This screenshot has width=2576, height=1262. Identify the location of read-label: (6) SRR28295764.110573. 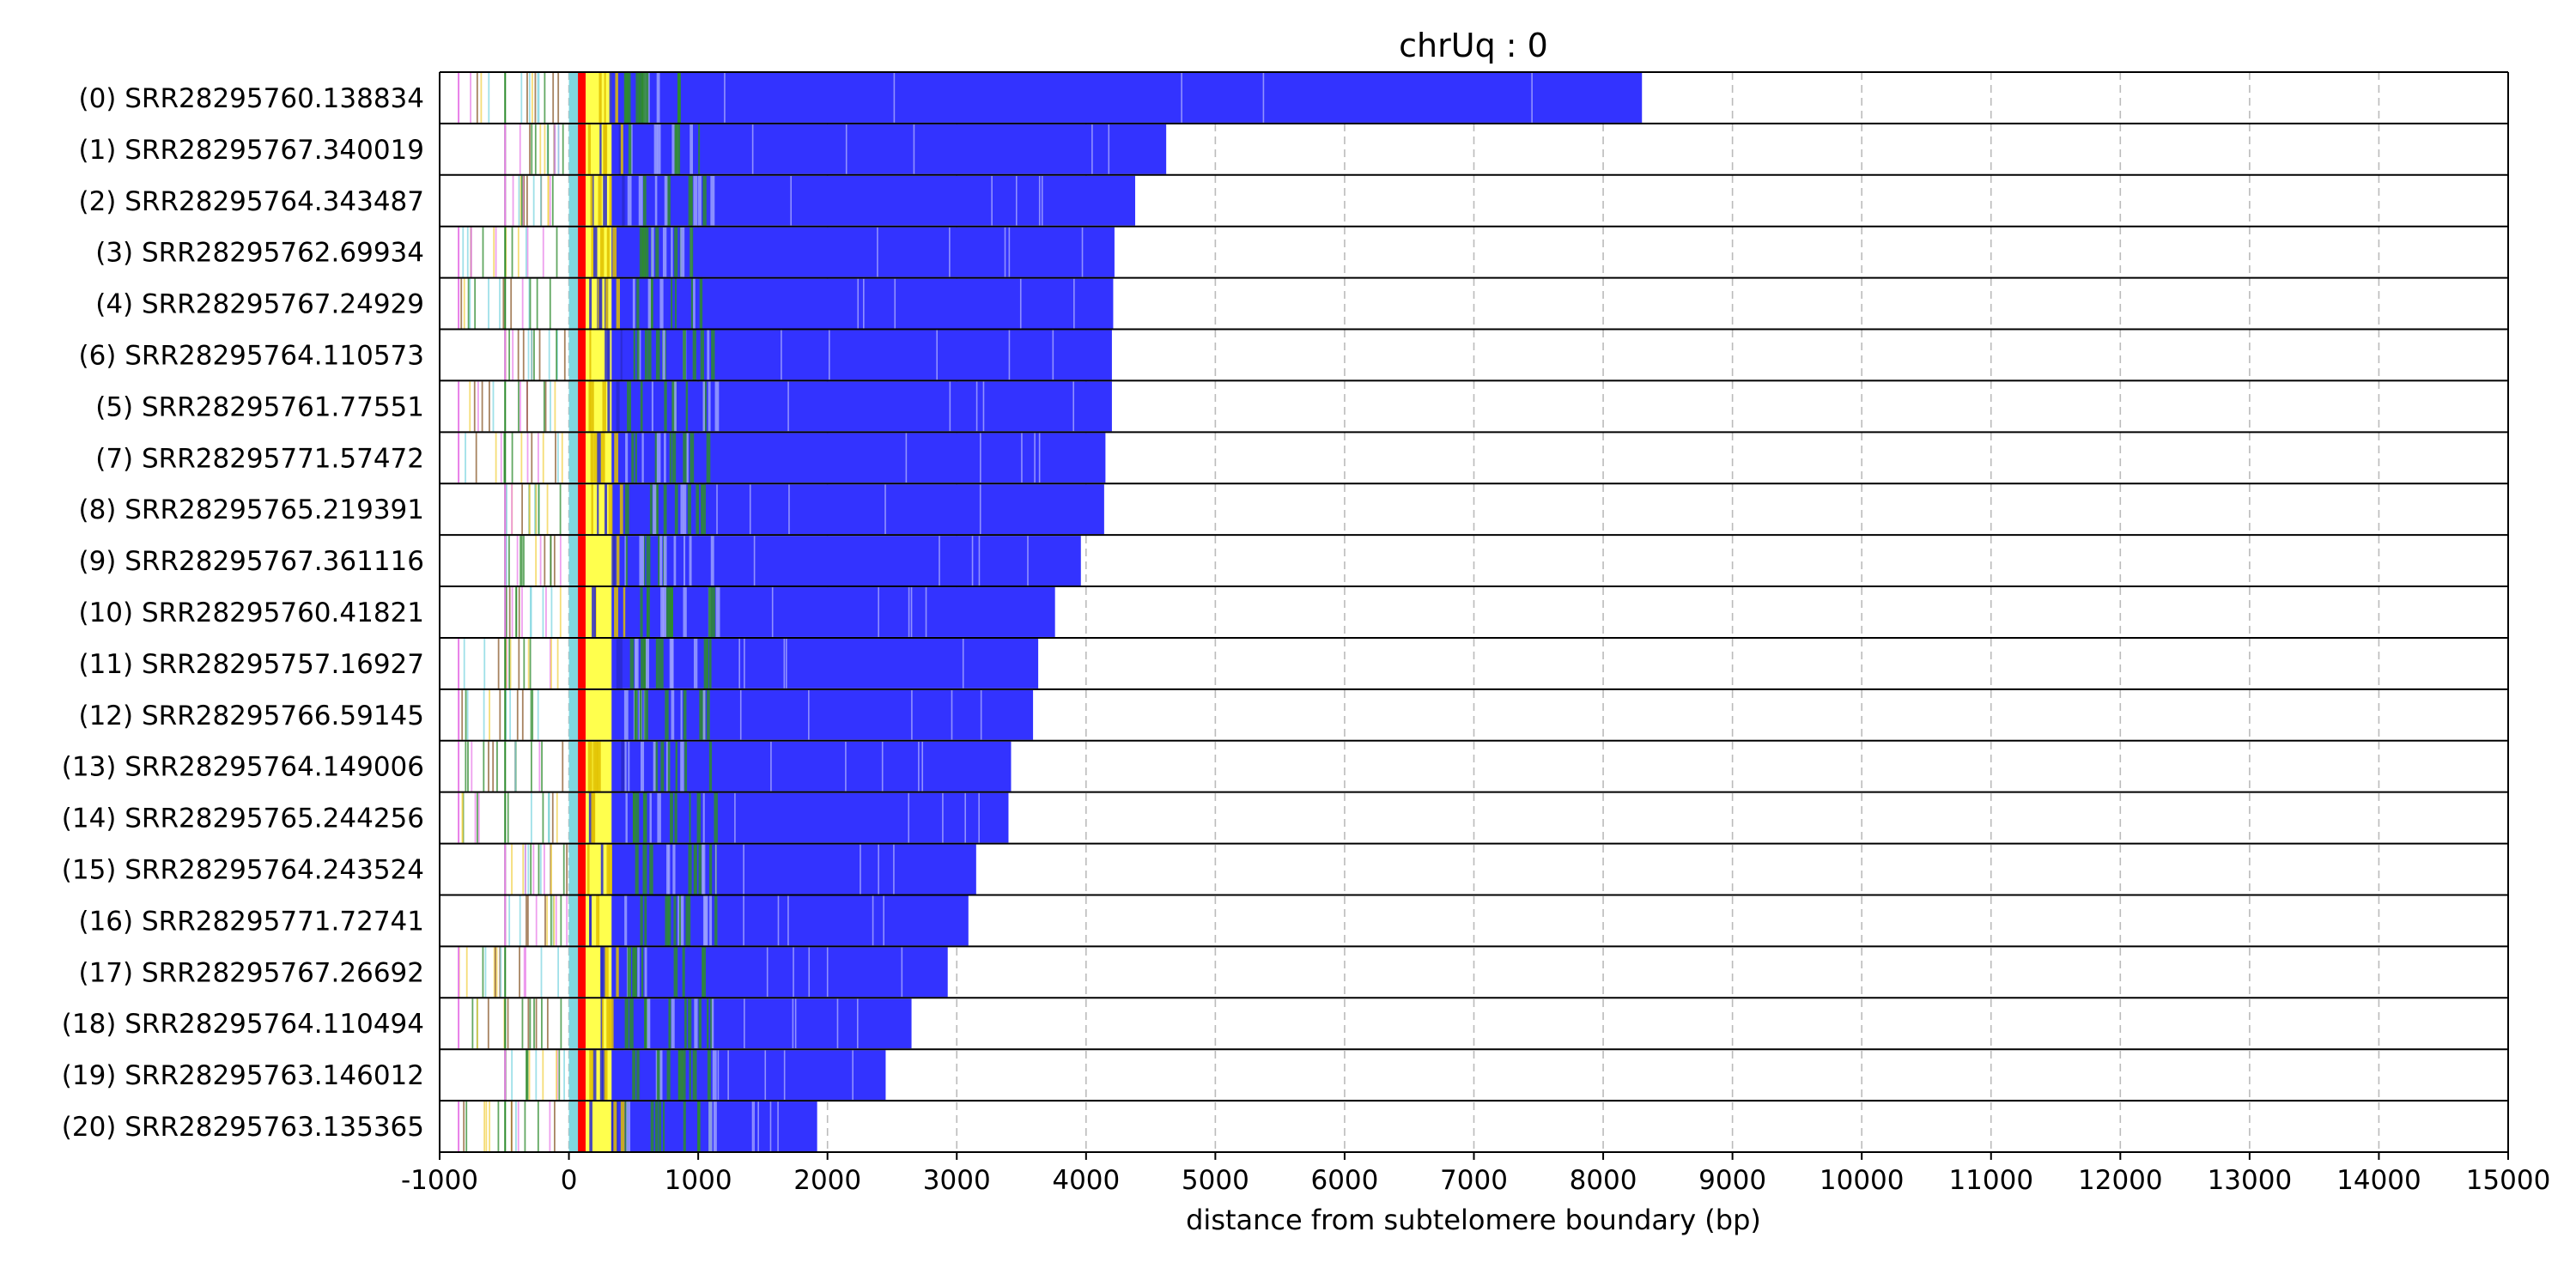
(251, 355).